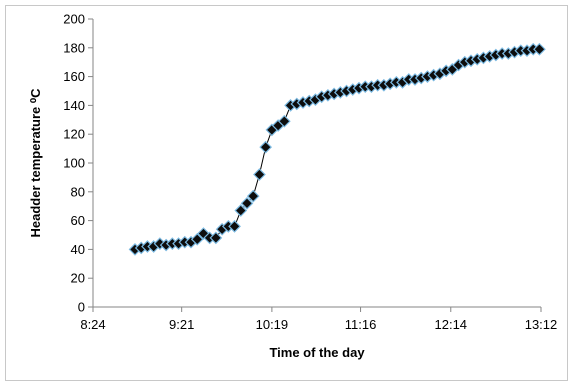 The height and width of the screenshot is (387, 575). What do you see at coordinates (74, 134) in the screenshot?
I see `y-tick-label: 120` at bounding box center [74, 134].